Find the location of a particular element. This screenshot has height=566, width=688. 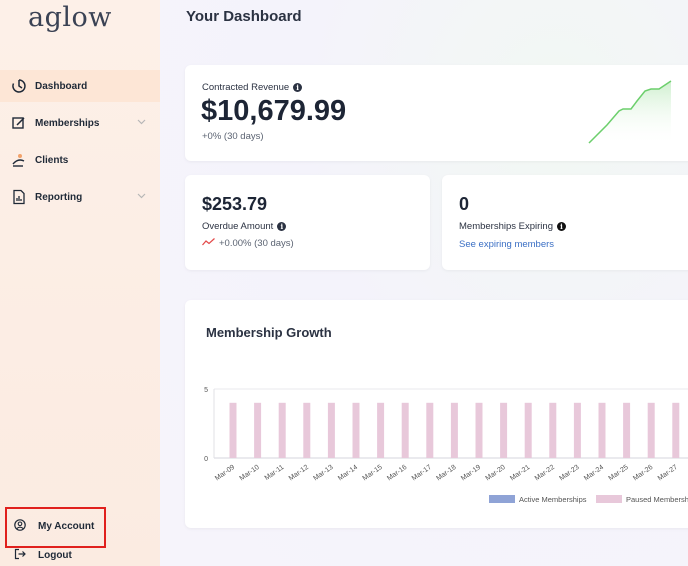

x-tick-label: Mar-19 is located at coordinates (471, 473).